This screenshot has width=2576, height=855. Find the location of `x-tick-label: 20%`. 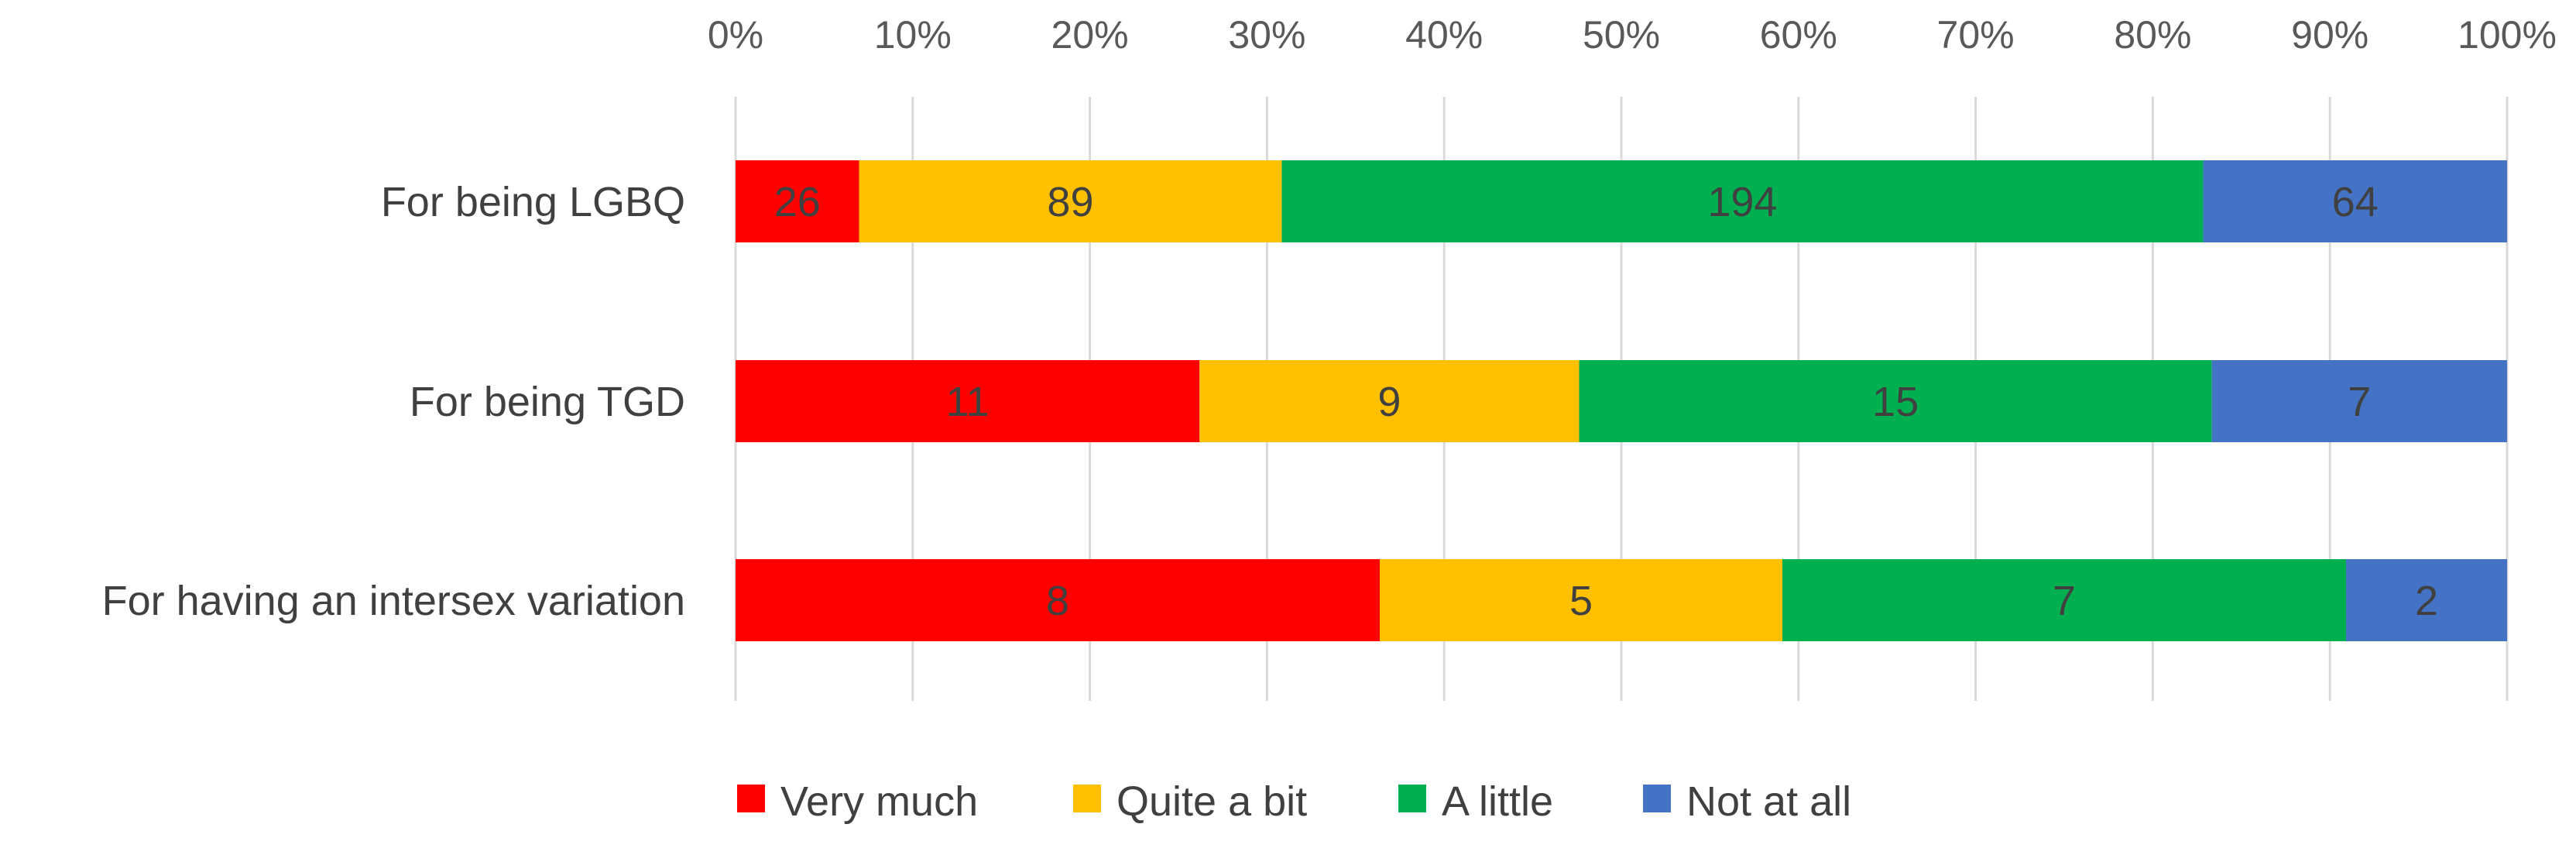

x-tick-label: 20% is located at coordinates (1090, 35).